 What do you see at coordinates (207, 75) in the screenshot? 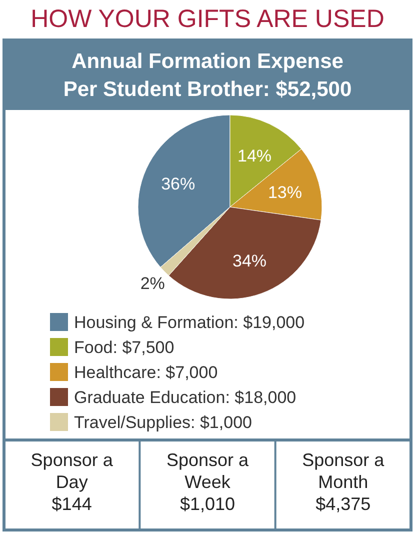
I see `chart-subtitle: Annual Formation Expense Per Student Brother: $52,500` at bounding box center [207, 75].